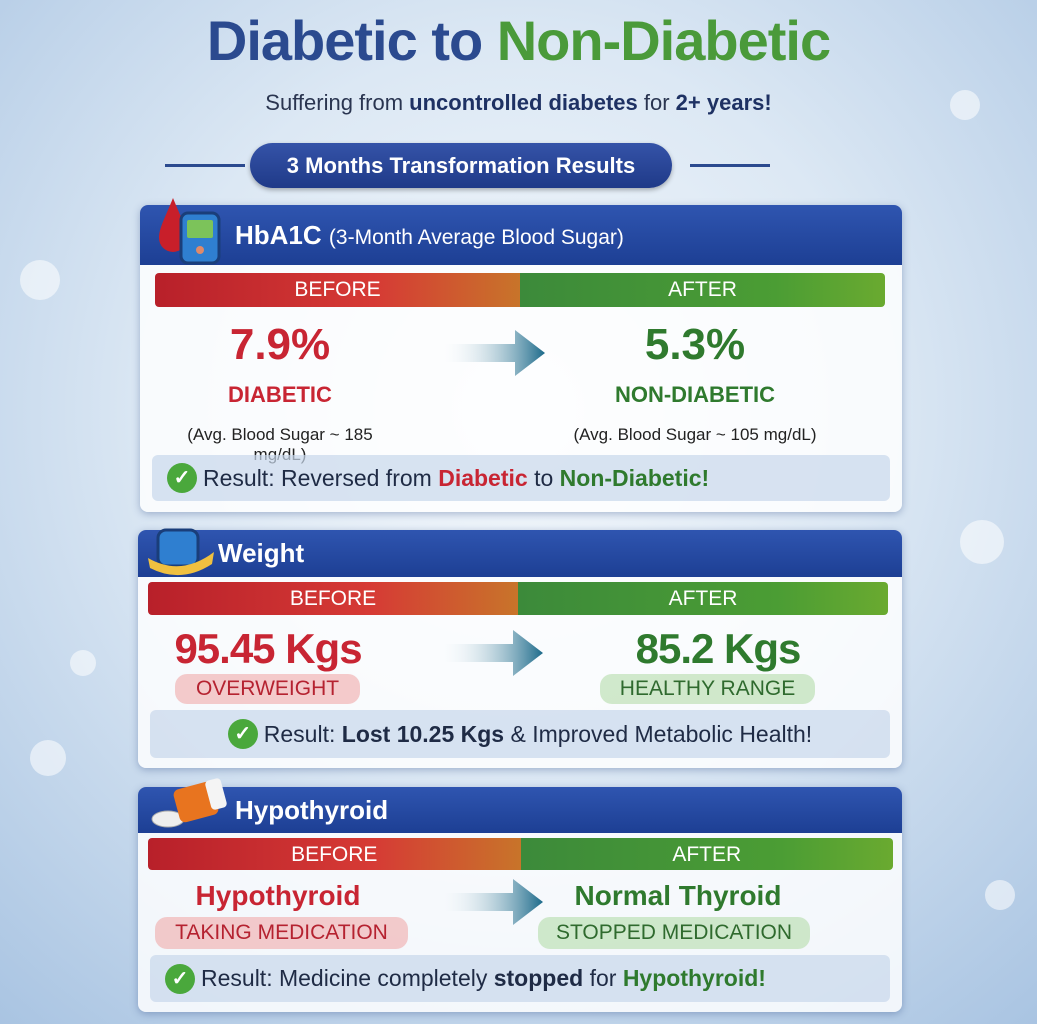 Image resolution: width=1037 pixels, height=1024 pixels. Describe the element at coordinates (181, 552) in the screenshot. I see `scale-tape-icon` at that location.